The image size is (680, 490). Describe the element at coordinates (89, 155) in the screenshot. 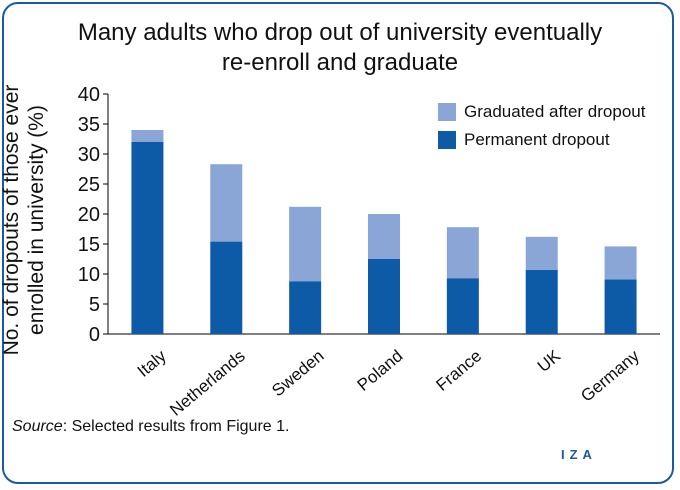

I see `y-tick-label: 30` at that location.